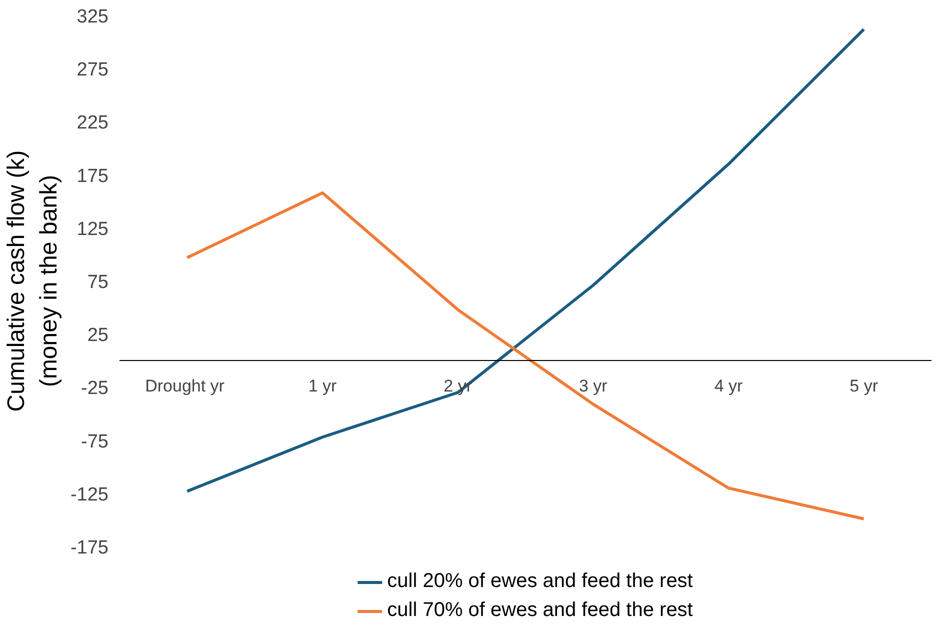 The image size is (941, 636). I want to click on y-axis-title: Cumulative cash flow (k) (money in the bank), so click(32, 281).